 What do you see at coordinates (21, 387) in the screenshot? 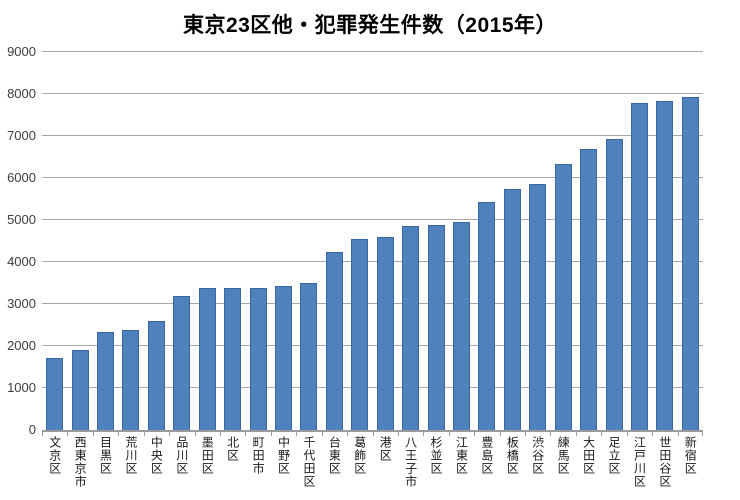
I see `y-tick-label-1000: 1000` at bounding box center [21, 387].